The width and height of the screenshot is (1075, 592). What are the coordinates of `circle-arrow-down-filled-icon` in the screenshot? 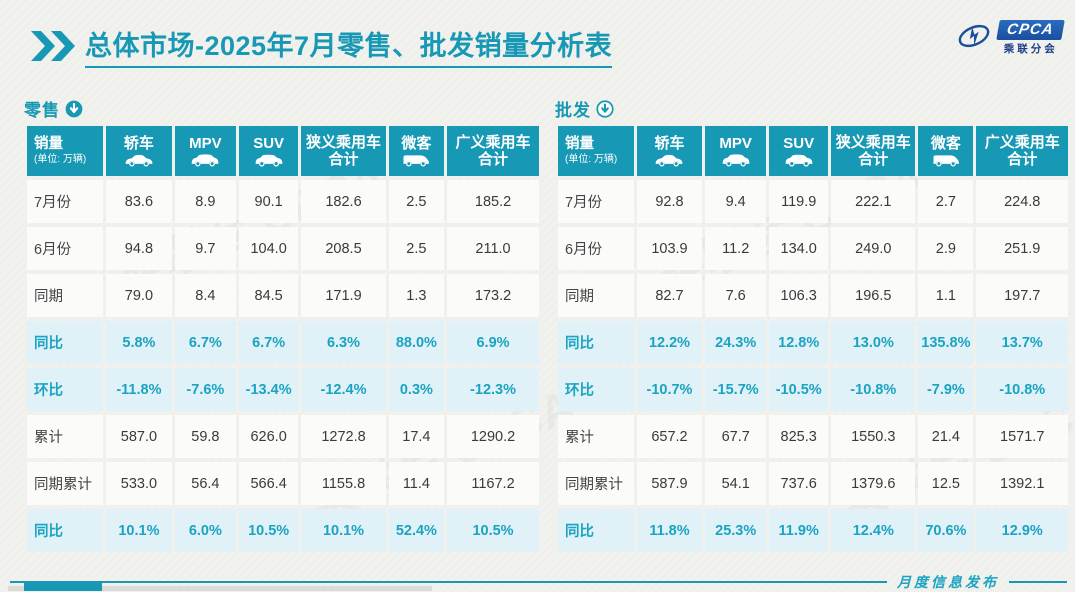 It's located at (74, 109).